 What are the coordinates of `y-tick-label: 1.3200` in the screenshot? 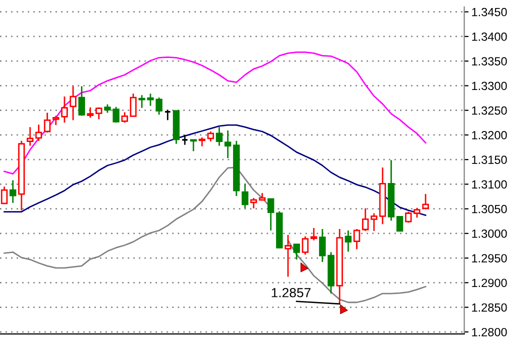 It's located at (489, 135).